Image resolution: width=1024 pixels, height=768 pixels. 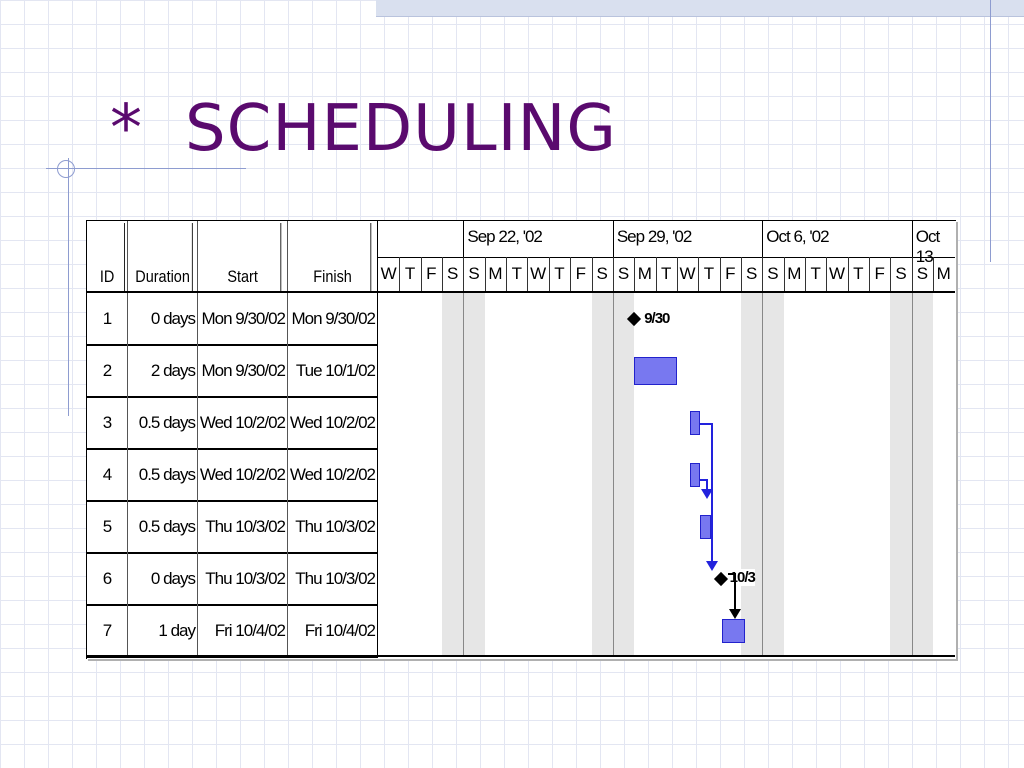 What do you see at coordinates (163, 631) in the screenshot?
I see `cell-duration: 1 day` at bounding box center [163, 631].